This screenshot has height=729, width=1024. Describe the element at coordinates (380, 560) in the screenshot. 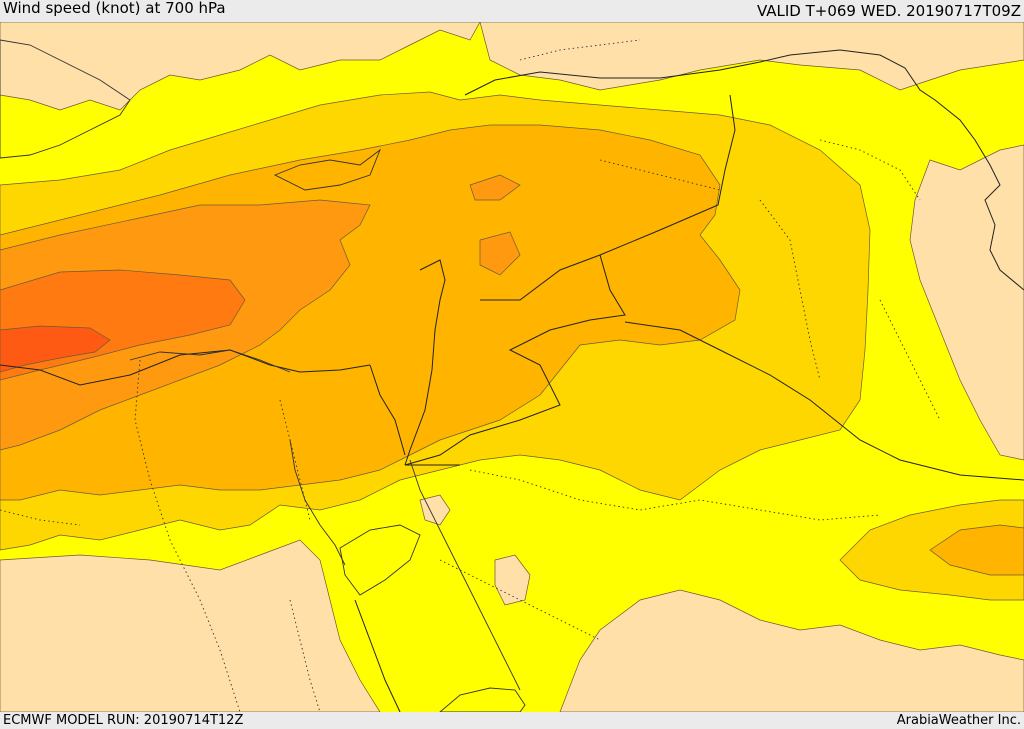

I see `sea-gulf-of-aqaba` at that location.